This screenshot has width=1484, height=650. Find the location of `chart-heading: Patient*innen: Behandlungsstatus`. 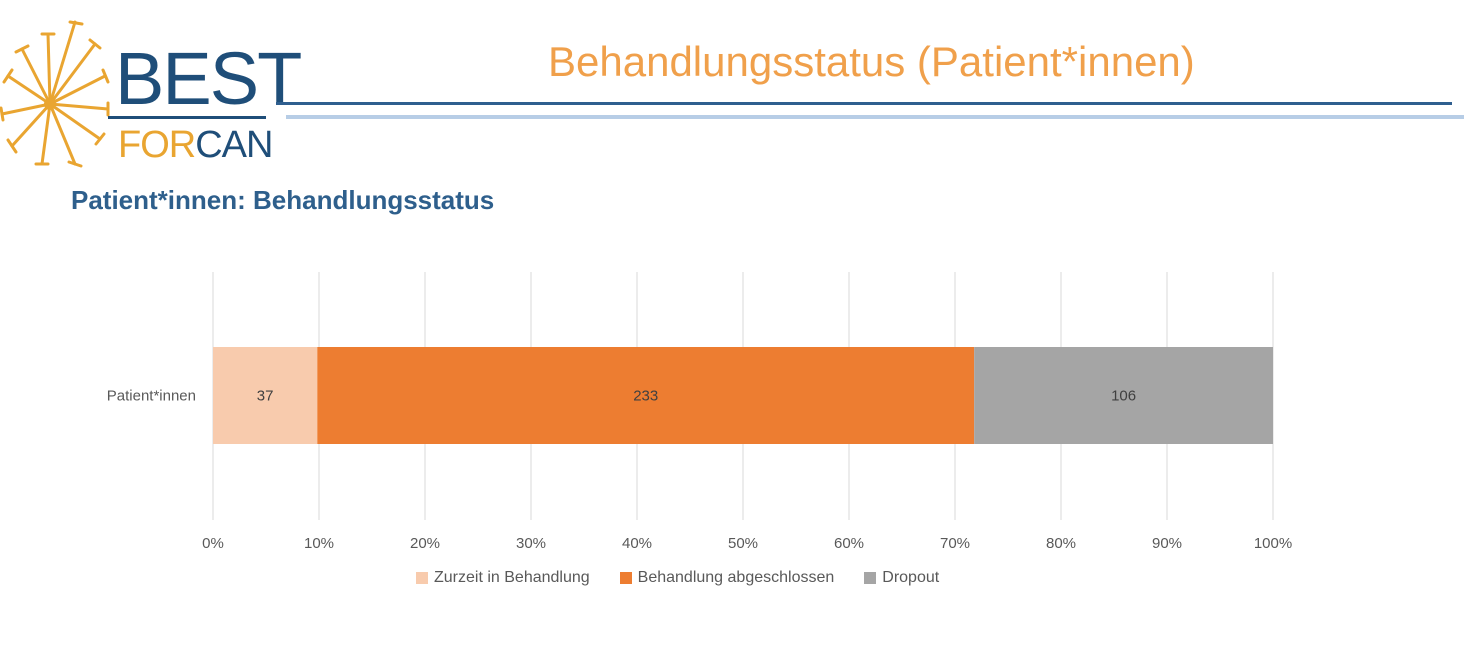

chart-heading: Patient*innen: Behandlungsstatus is located at coordinates (283, 200).